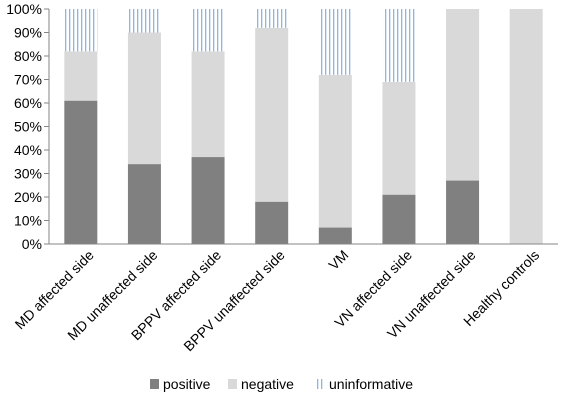 The width and height of the screenshot is (561, 401). I want to click on y-tick-label: 70%, so click(28, 80).